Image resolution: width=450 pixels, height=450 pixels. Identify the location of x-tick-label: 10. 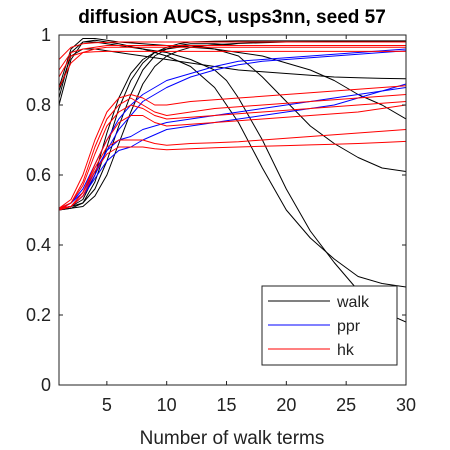
(167, 405).